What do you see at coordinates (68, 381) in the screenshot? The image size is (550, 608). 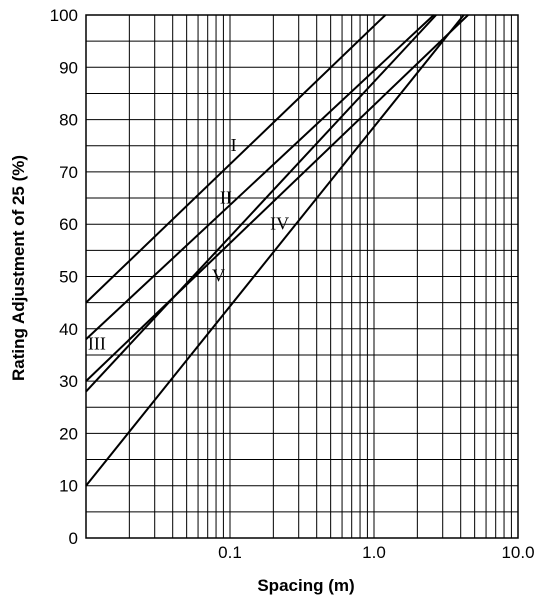 I see `y-tick-label: 30` at bounding box center [68, 381].